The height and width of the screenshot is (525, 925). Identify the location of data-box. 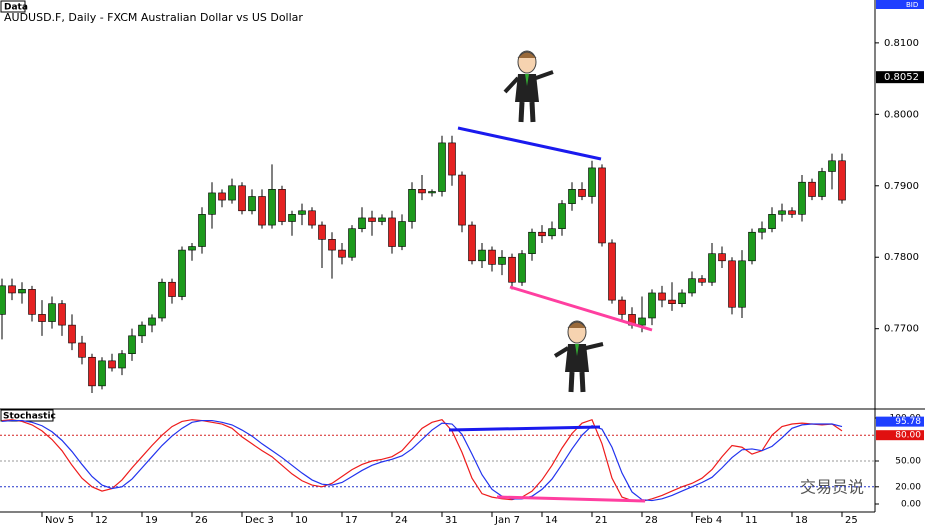
(13, 6).